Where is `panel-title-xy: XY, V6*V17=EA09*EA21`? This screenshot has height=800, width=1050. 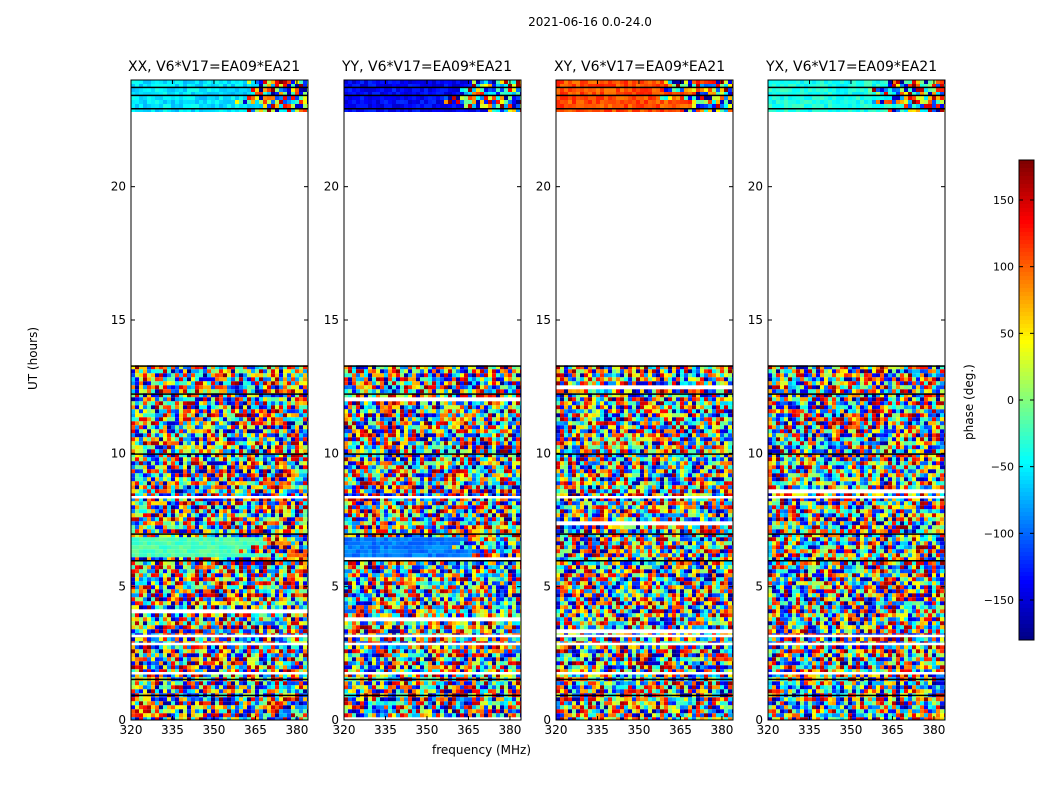
panel-title-xy: XY, V6*V17=EA09*EA21 is located at coordinates (640, 67).